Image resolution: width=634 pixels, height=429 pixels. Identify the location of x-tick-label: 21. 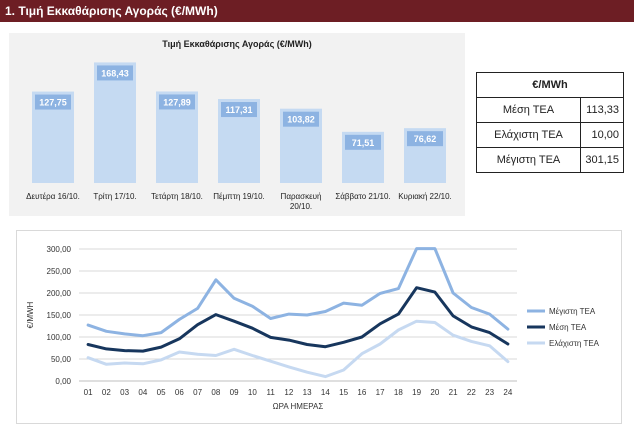
(453, 392).